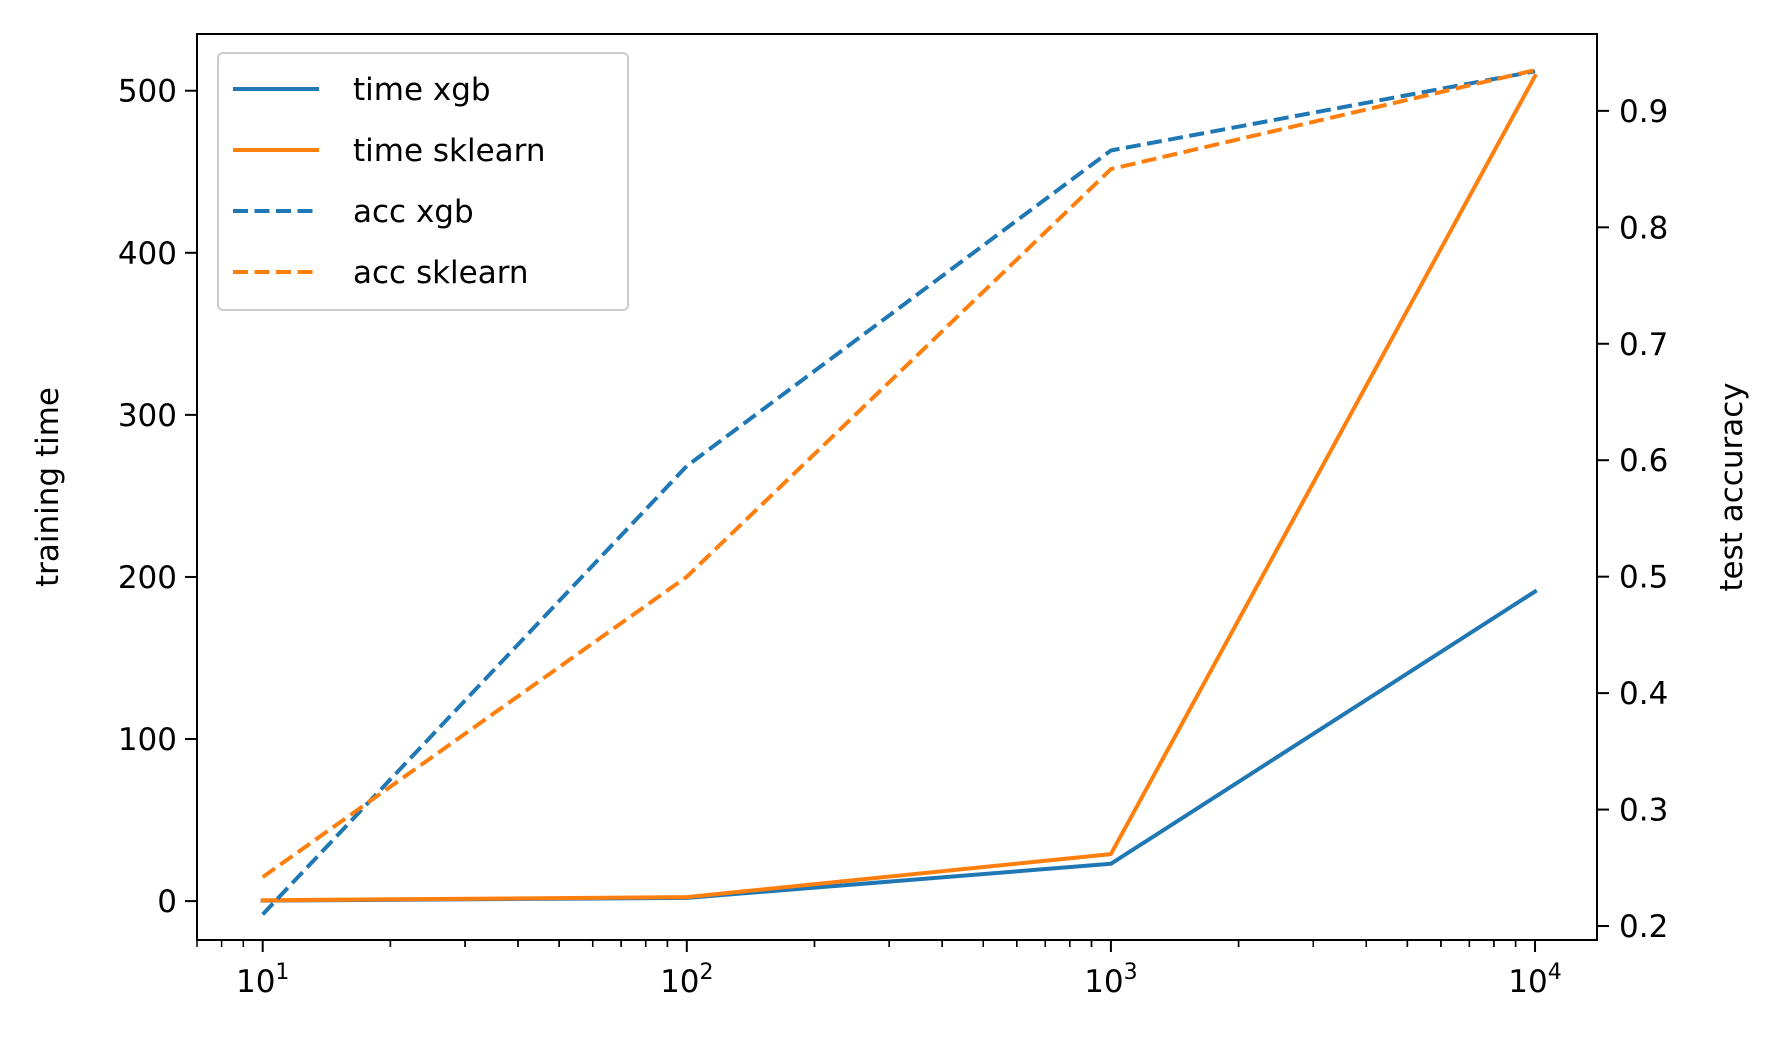 The image size is (1772, 1039). Describe the element at coordinates (1534, 980) in the screenshot. I see `x-tick-label-10000: 10⁴` at that location.